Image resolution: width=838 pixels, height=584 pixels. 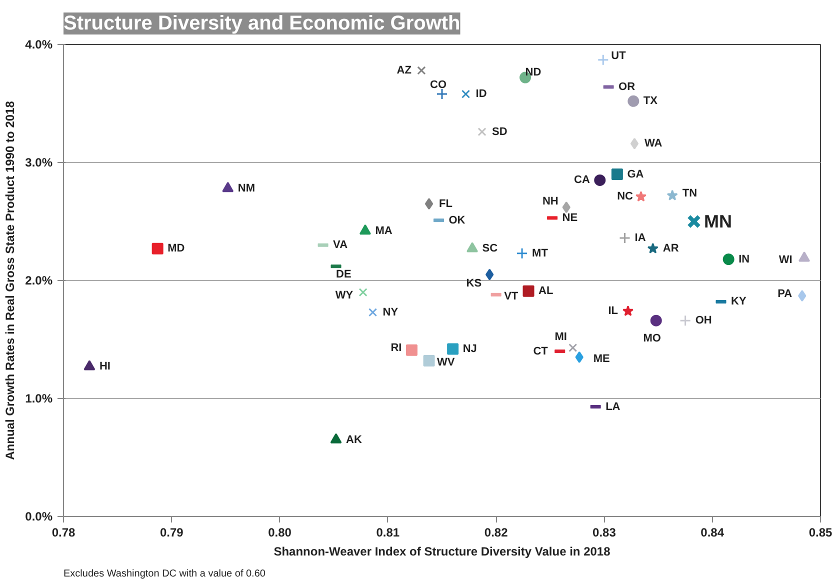 I want to click on series-label: SD, so click(x=500, y=132).